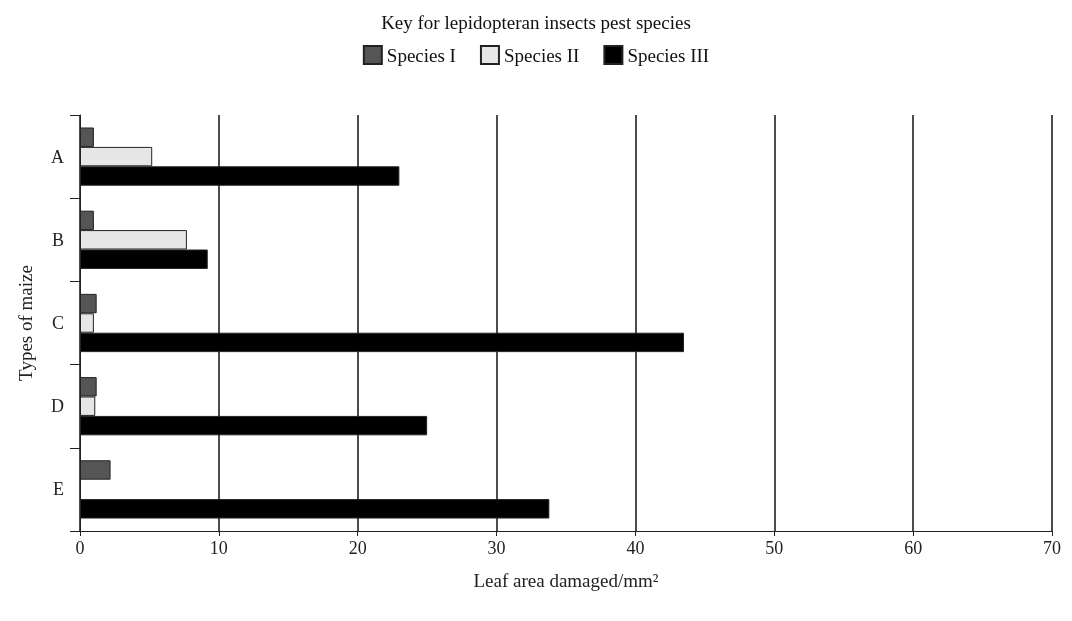 The width and height of the screenshot is (1072, 621). Describe the element at coordinates (357, 548) in the screenshot. I see `x-tick-label: 20` at that location.